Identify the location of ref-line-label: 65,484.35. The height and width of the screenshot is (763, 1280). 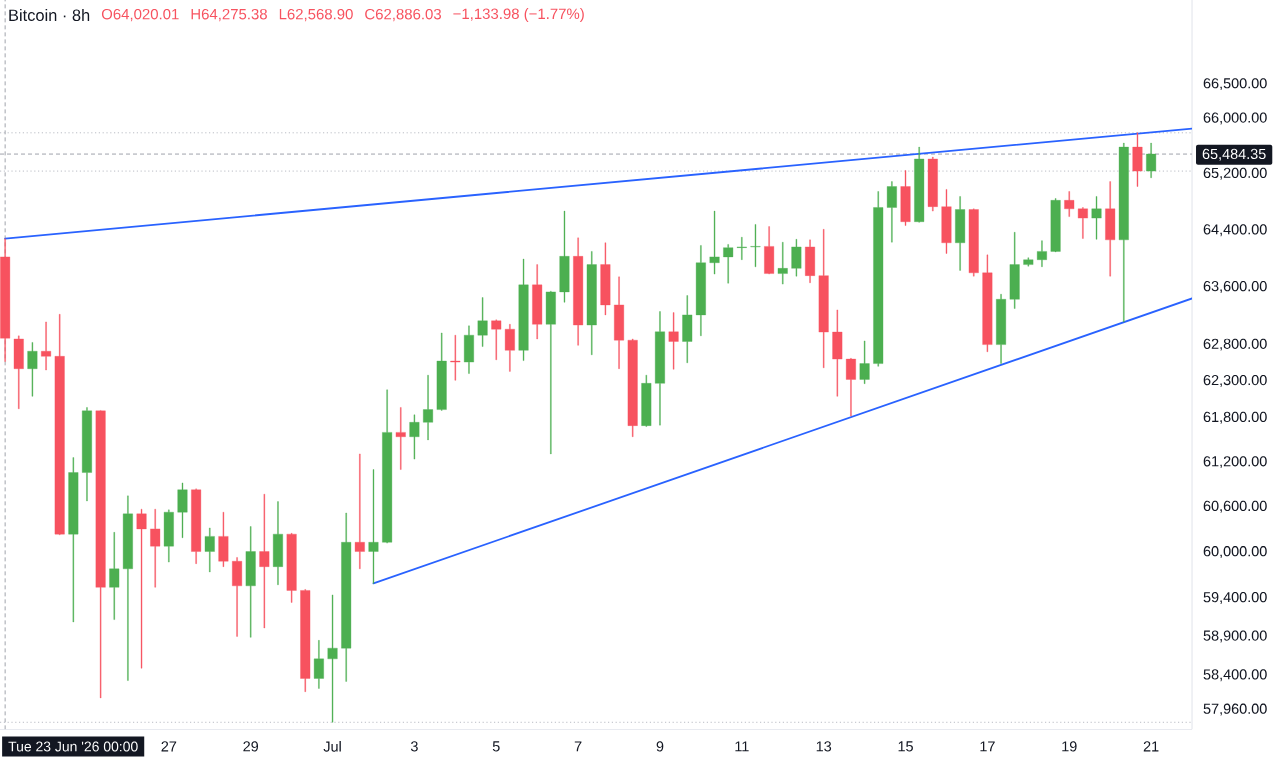
(1234, 154).